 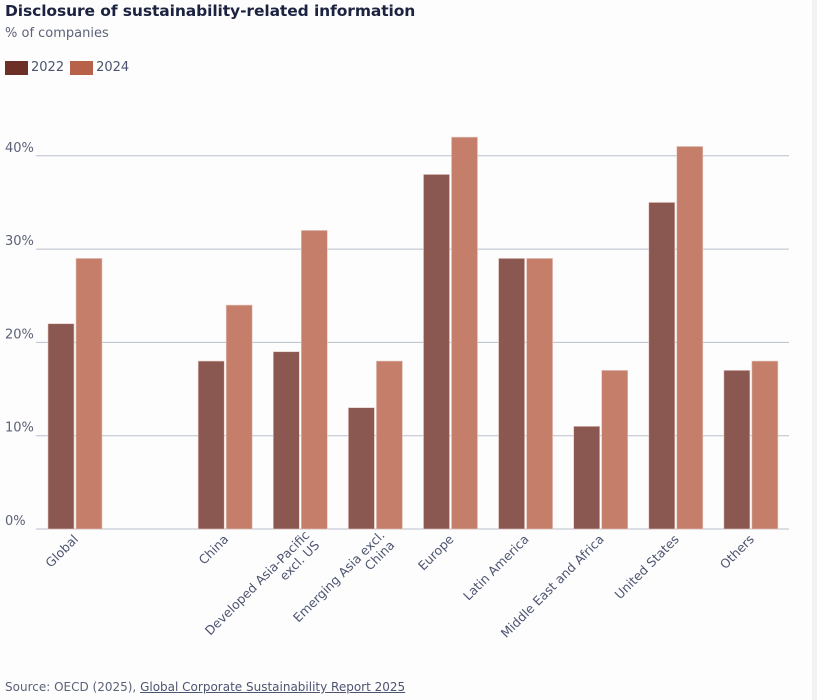 What do you see at coordinates (814, 350) in the screenshot?
I see `scrollbar` at bounding box center [814, 350].